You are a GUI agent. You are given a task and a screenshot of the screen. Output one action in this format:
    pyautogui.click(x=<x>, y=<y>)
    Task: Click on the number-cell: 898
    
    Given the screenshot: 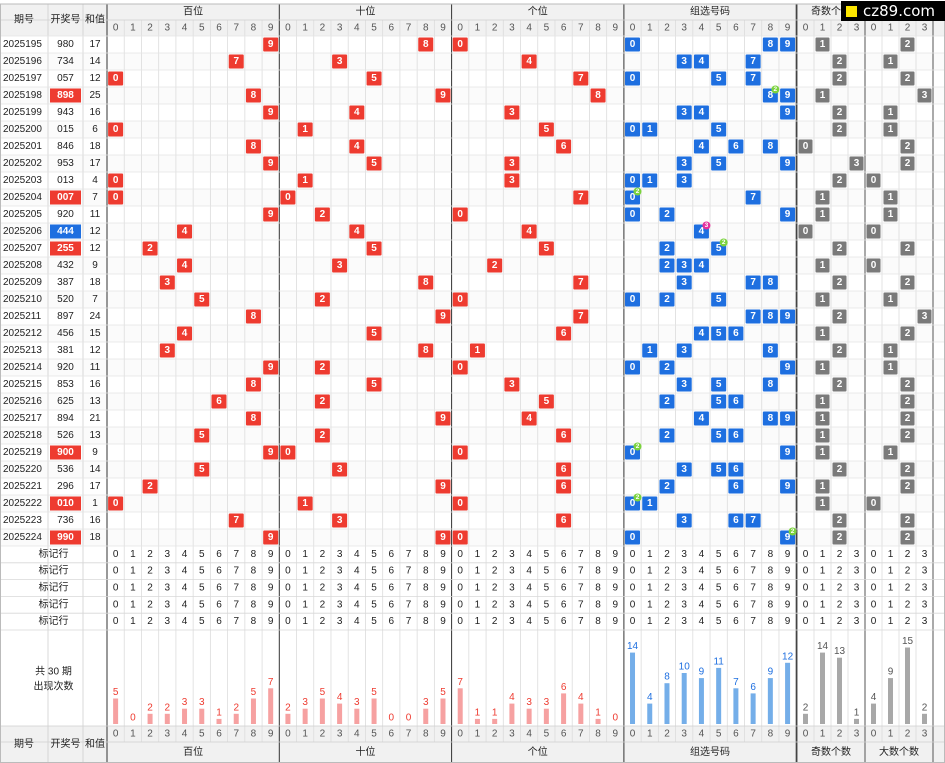 What is the action you would take?
    pyautogui.click(x=65, y=95)
    